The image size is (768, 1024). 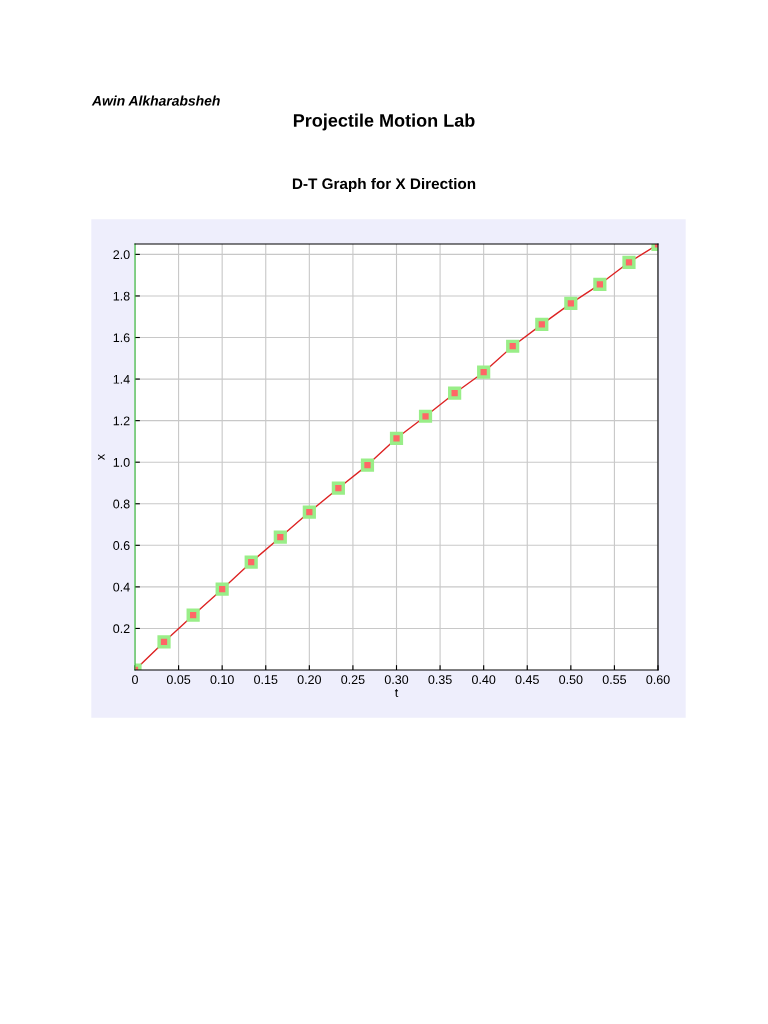 I want to click on y-tick-label: 1.0, so click(x=121, y=462).